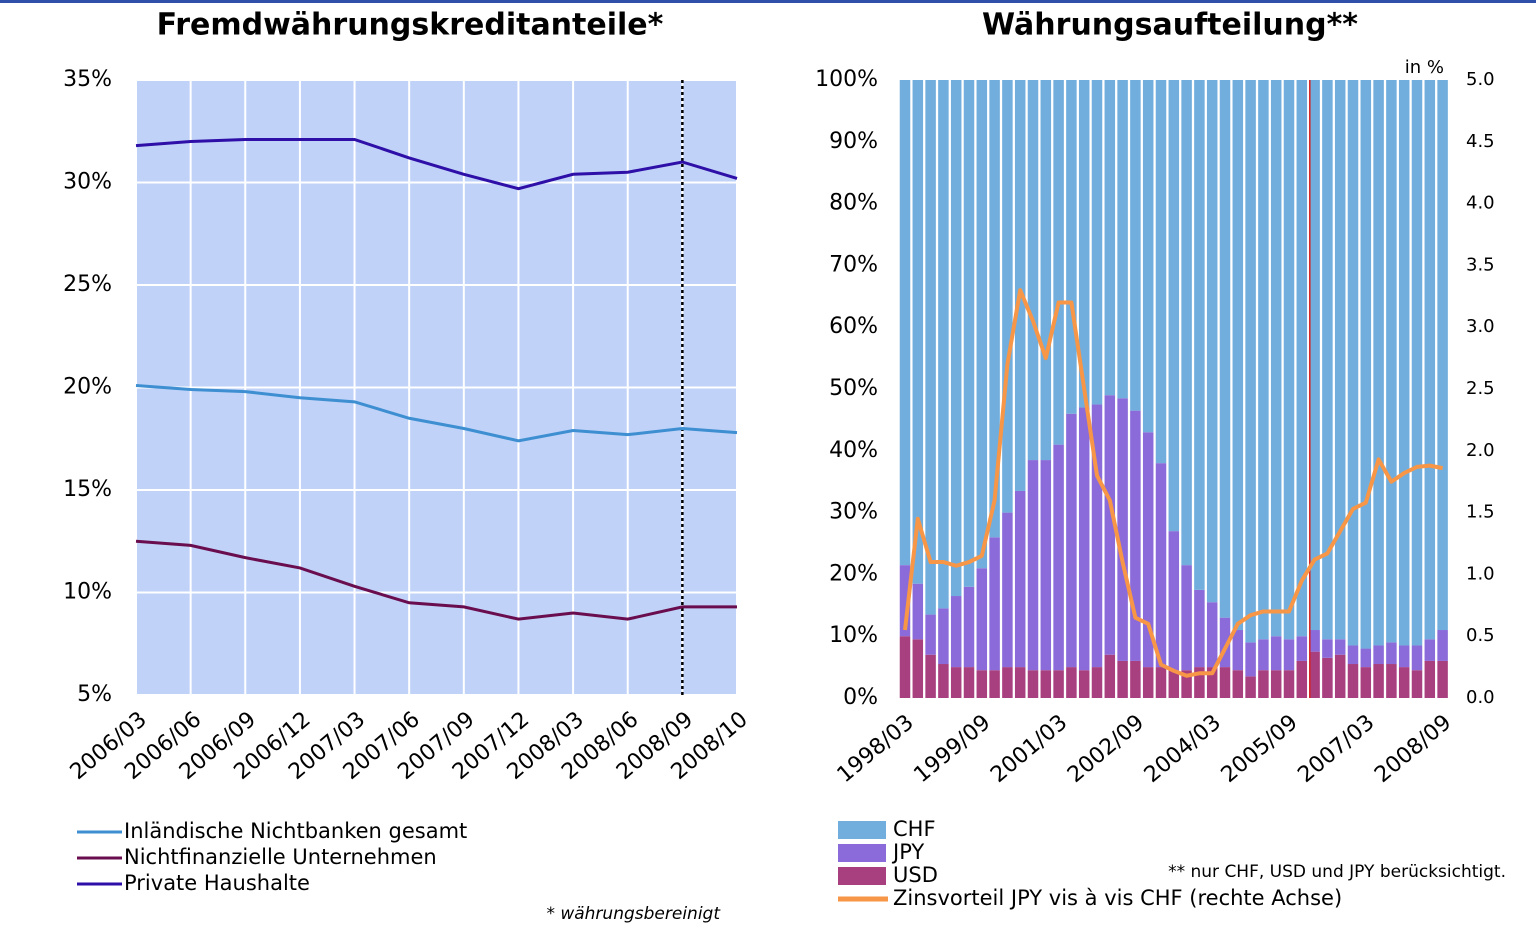 The width and height of the screenshot is (1536, 935). I want to click on y2-tick-label: 4.0, so click(1480, 203).